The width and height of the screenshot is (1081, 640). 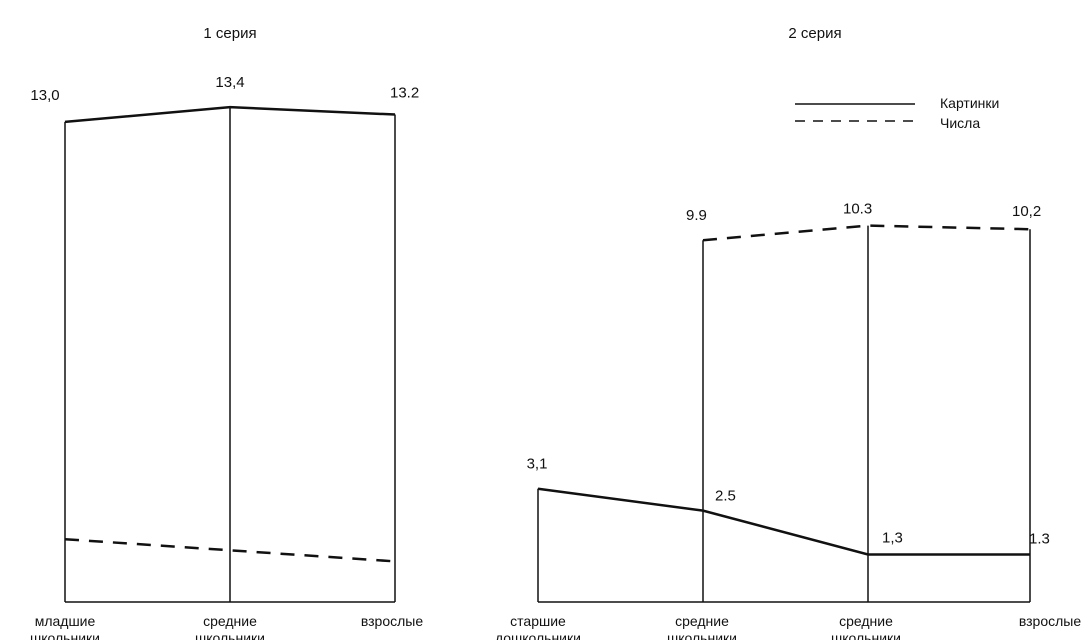 I want to click on chart-2-category-label-1-2: дошкольники, so click(x=538, y=635).